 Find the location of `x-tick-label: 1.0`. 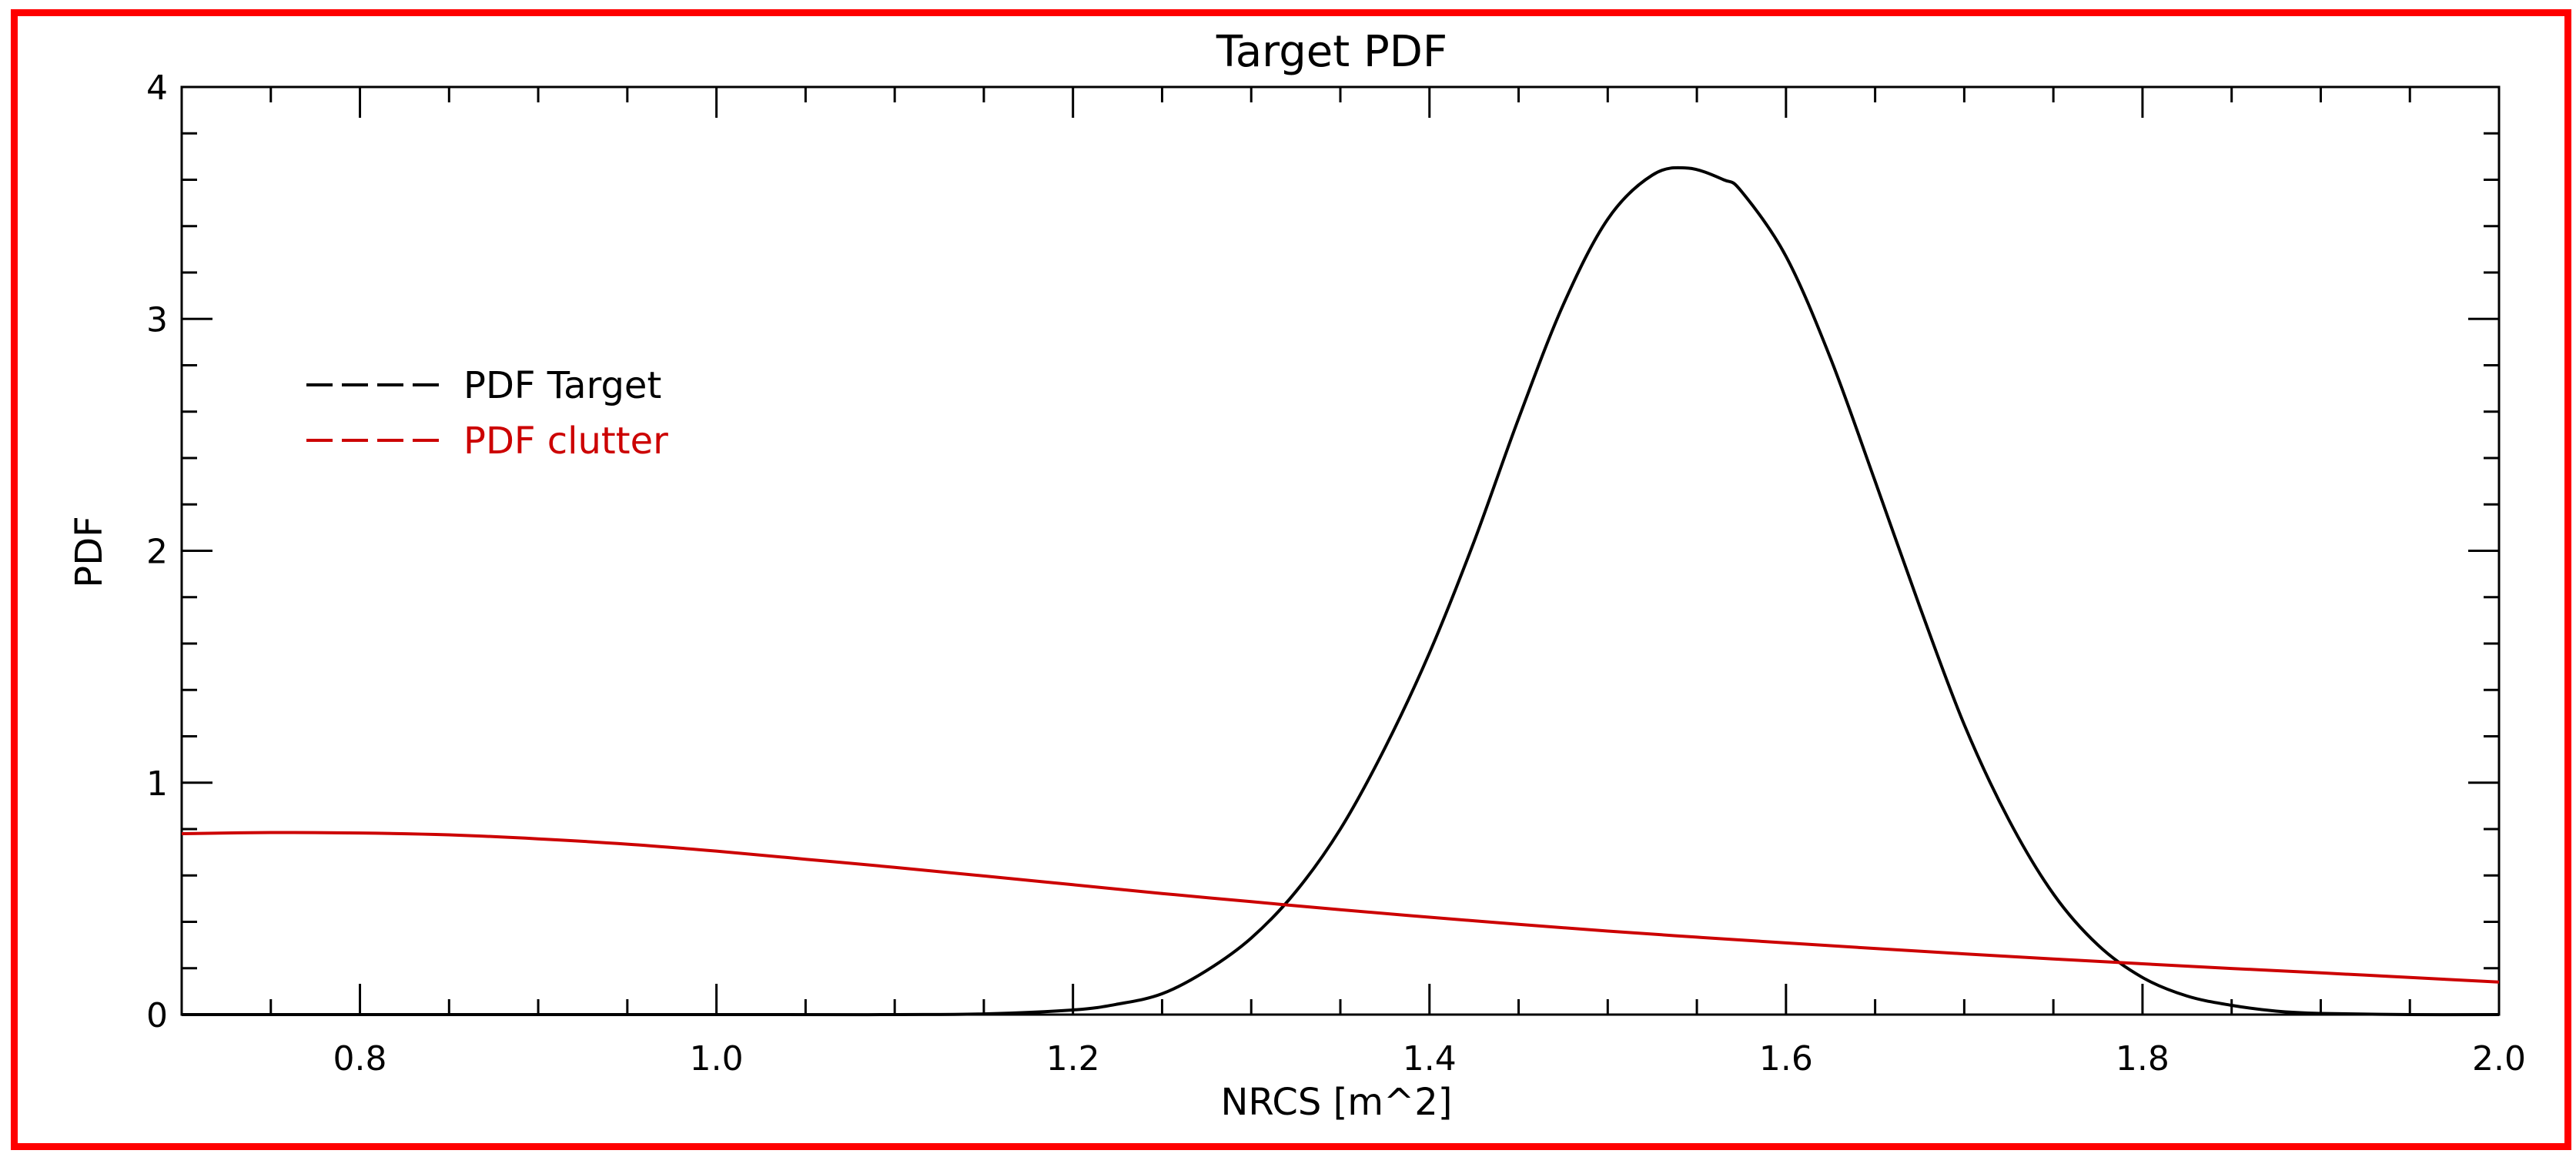

x-tick-label: 1.0 is located at coordinates (717, 1058).